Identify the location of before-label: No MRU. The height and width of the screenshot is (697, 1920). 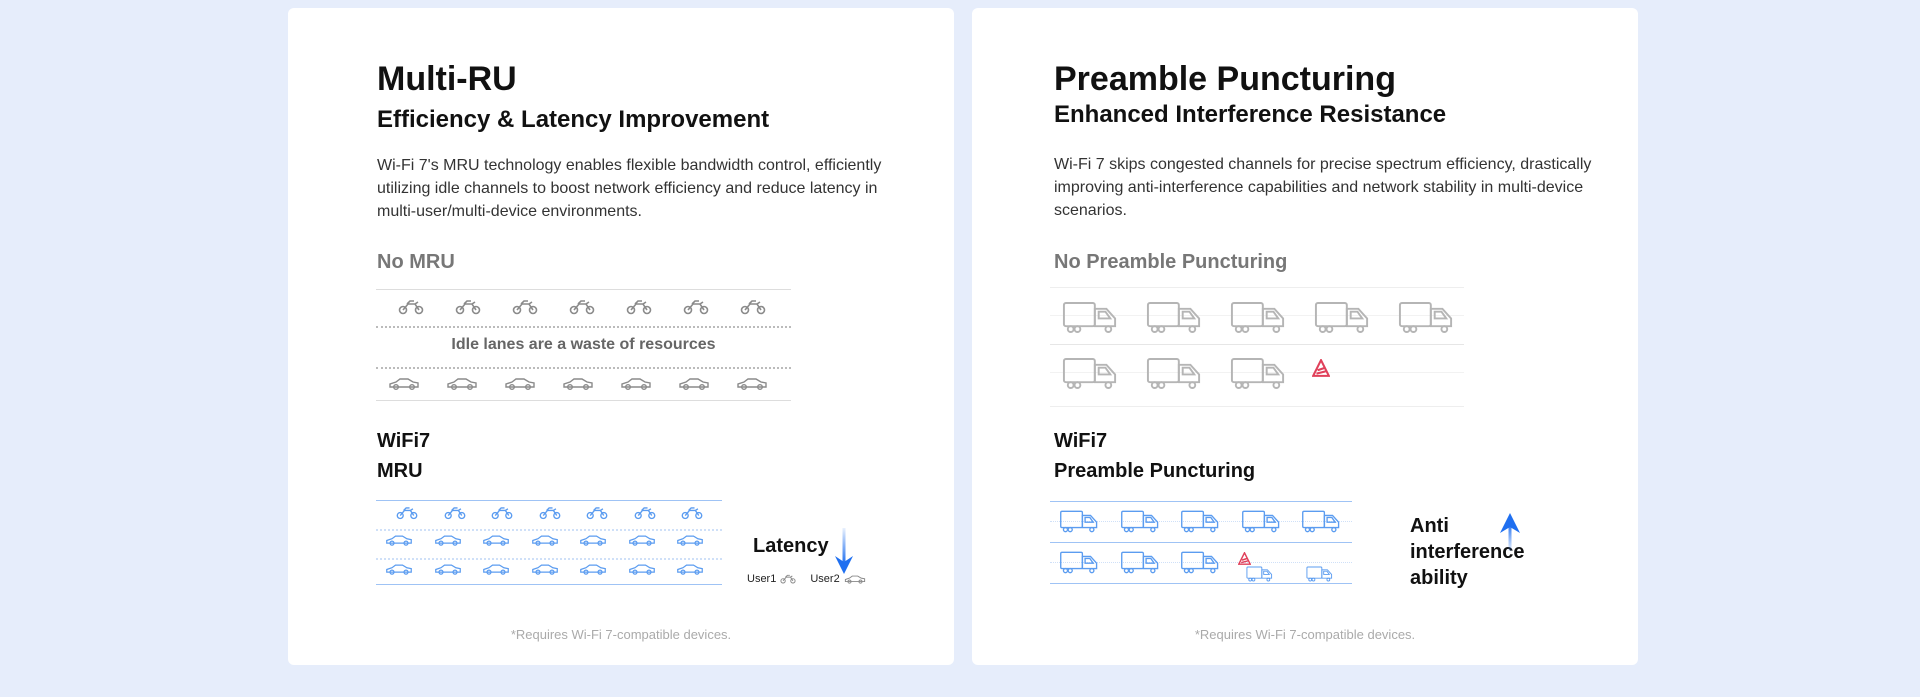
(416, 262).